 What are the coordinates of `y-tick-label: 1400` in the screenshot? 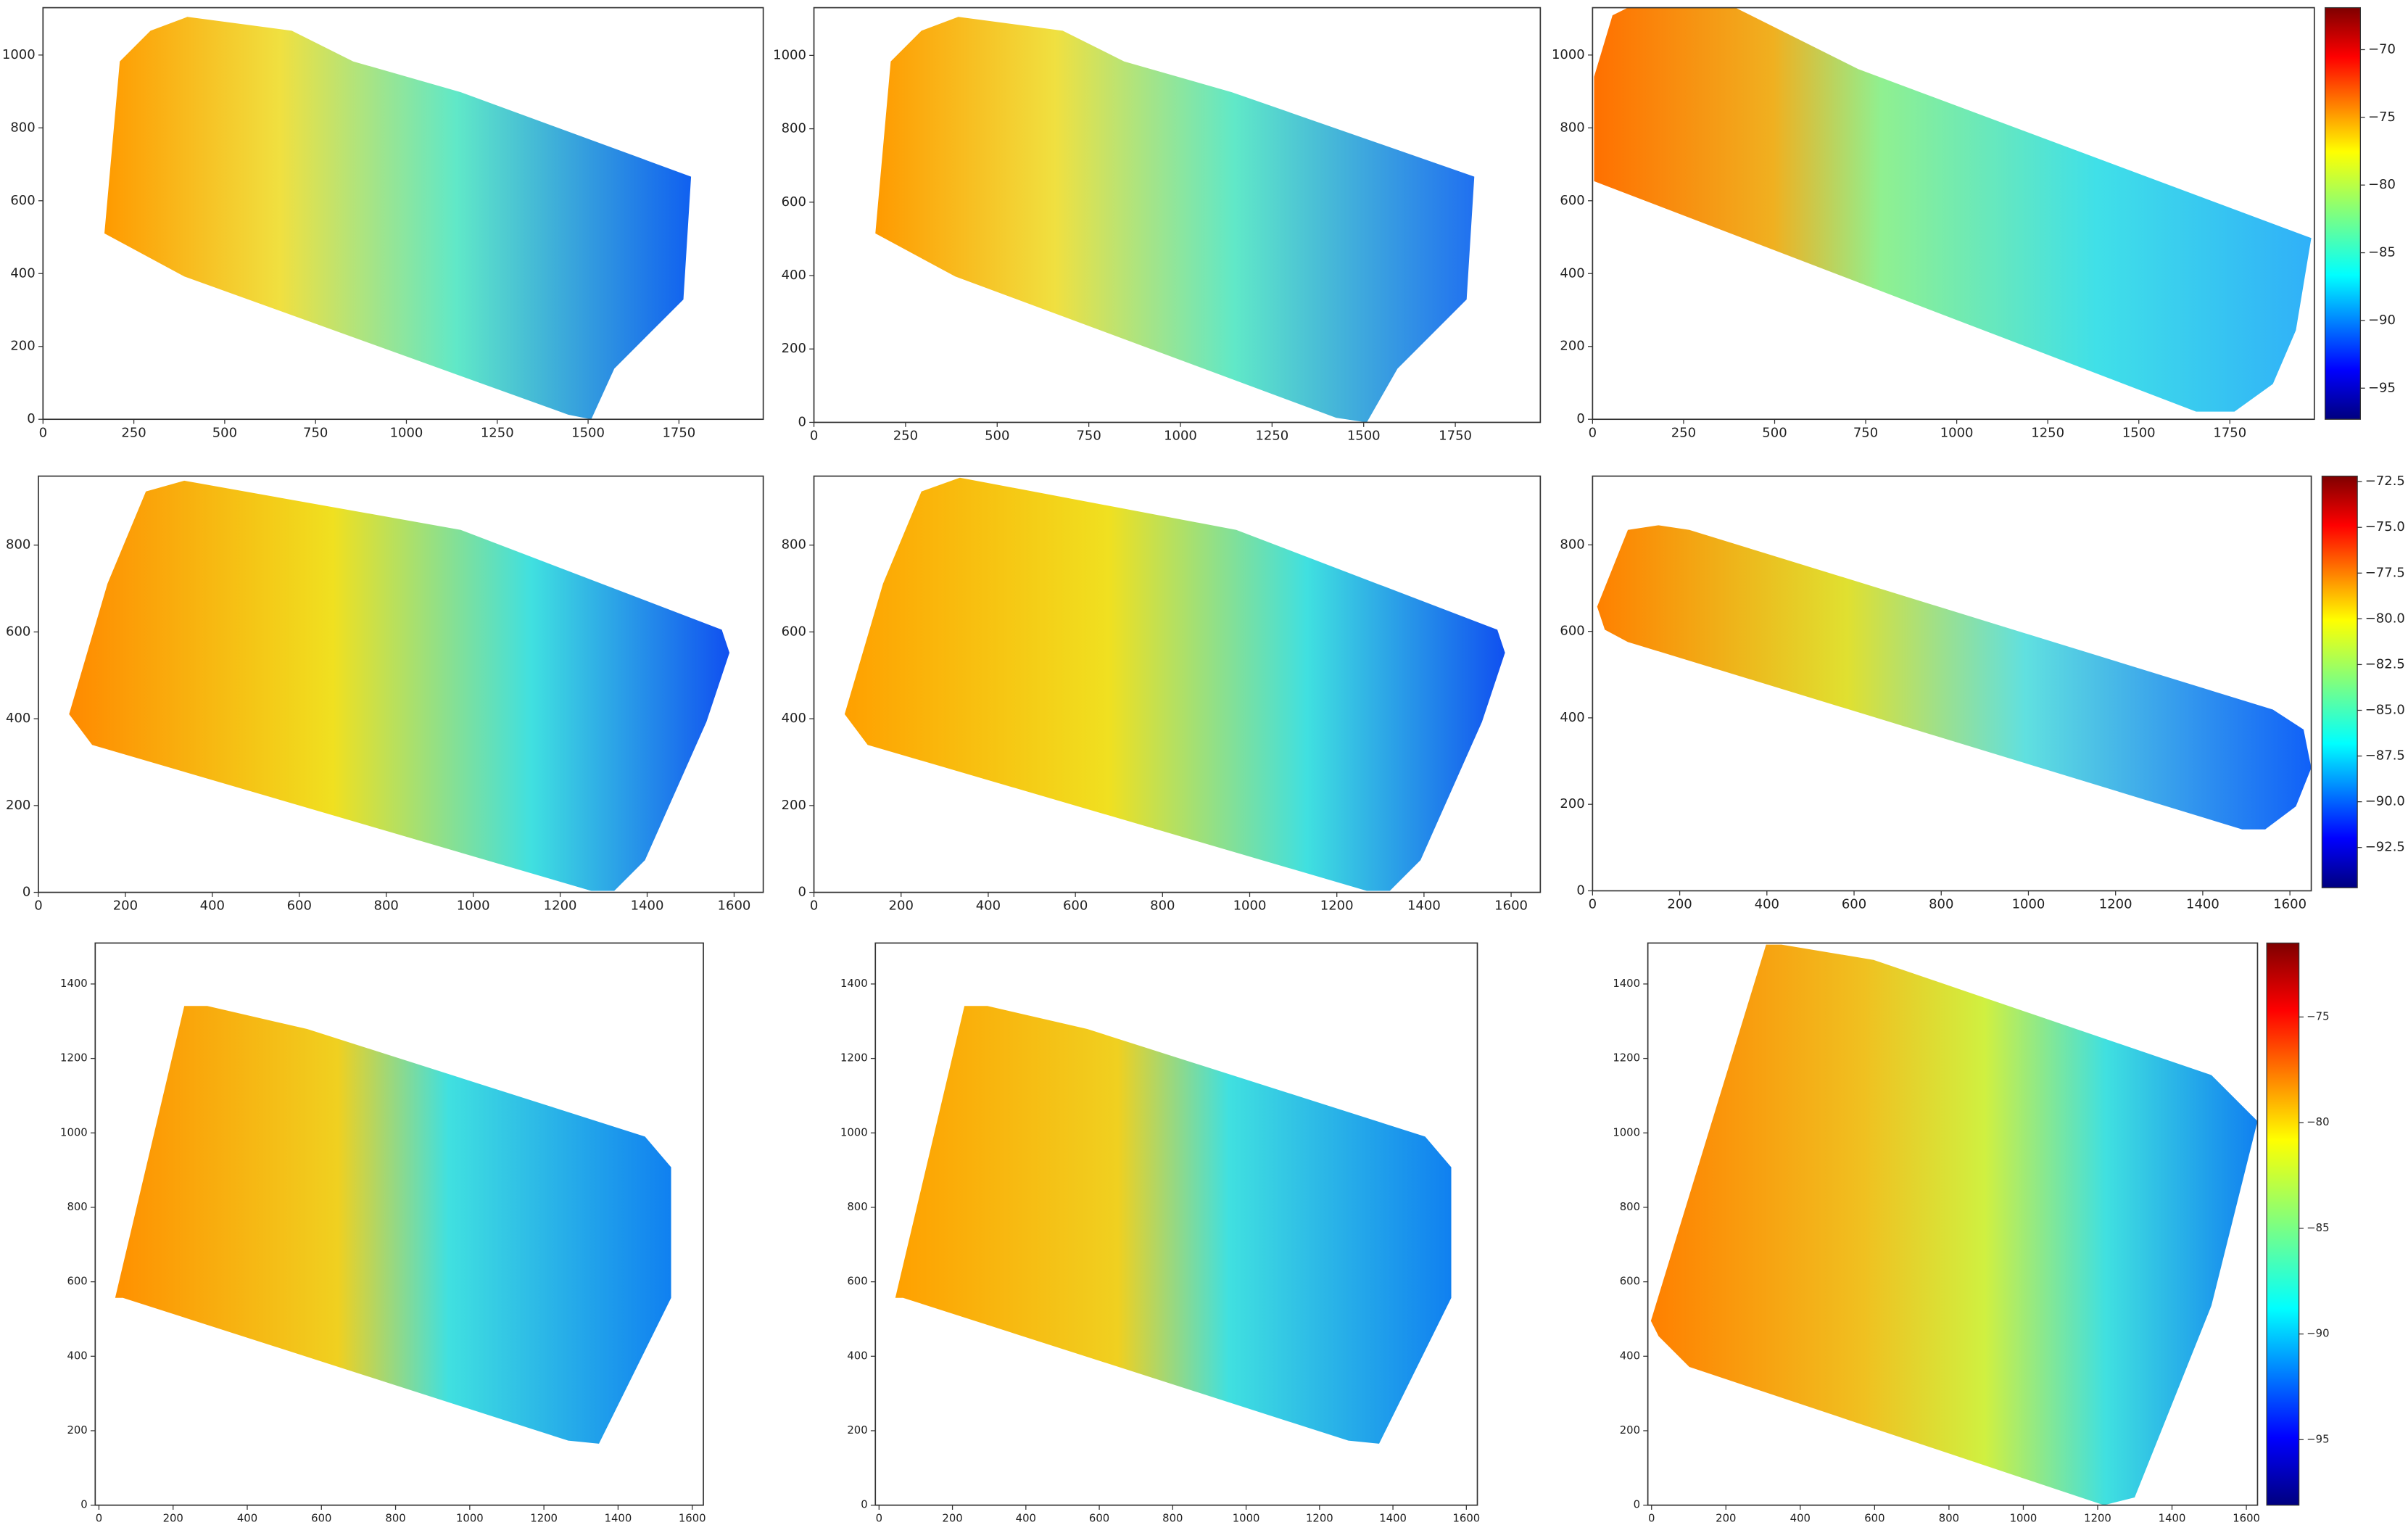 It's located at (1626, 984).